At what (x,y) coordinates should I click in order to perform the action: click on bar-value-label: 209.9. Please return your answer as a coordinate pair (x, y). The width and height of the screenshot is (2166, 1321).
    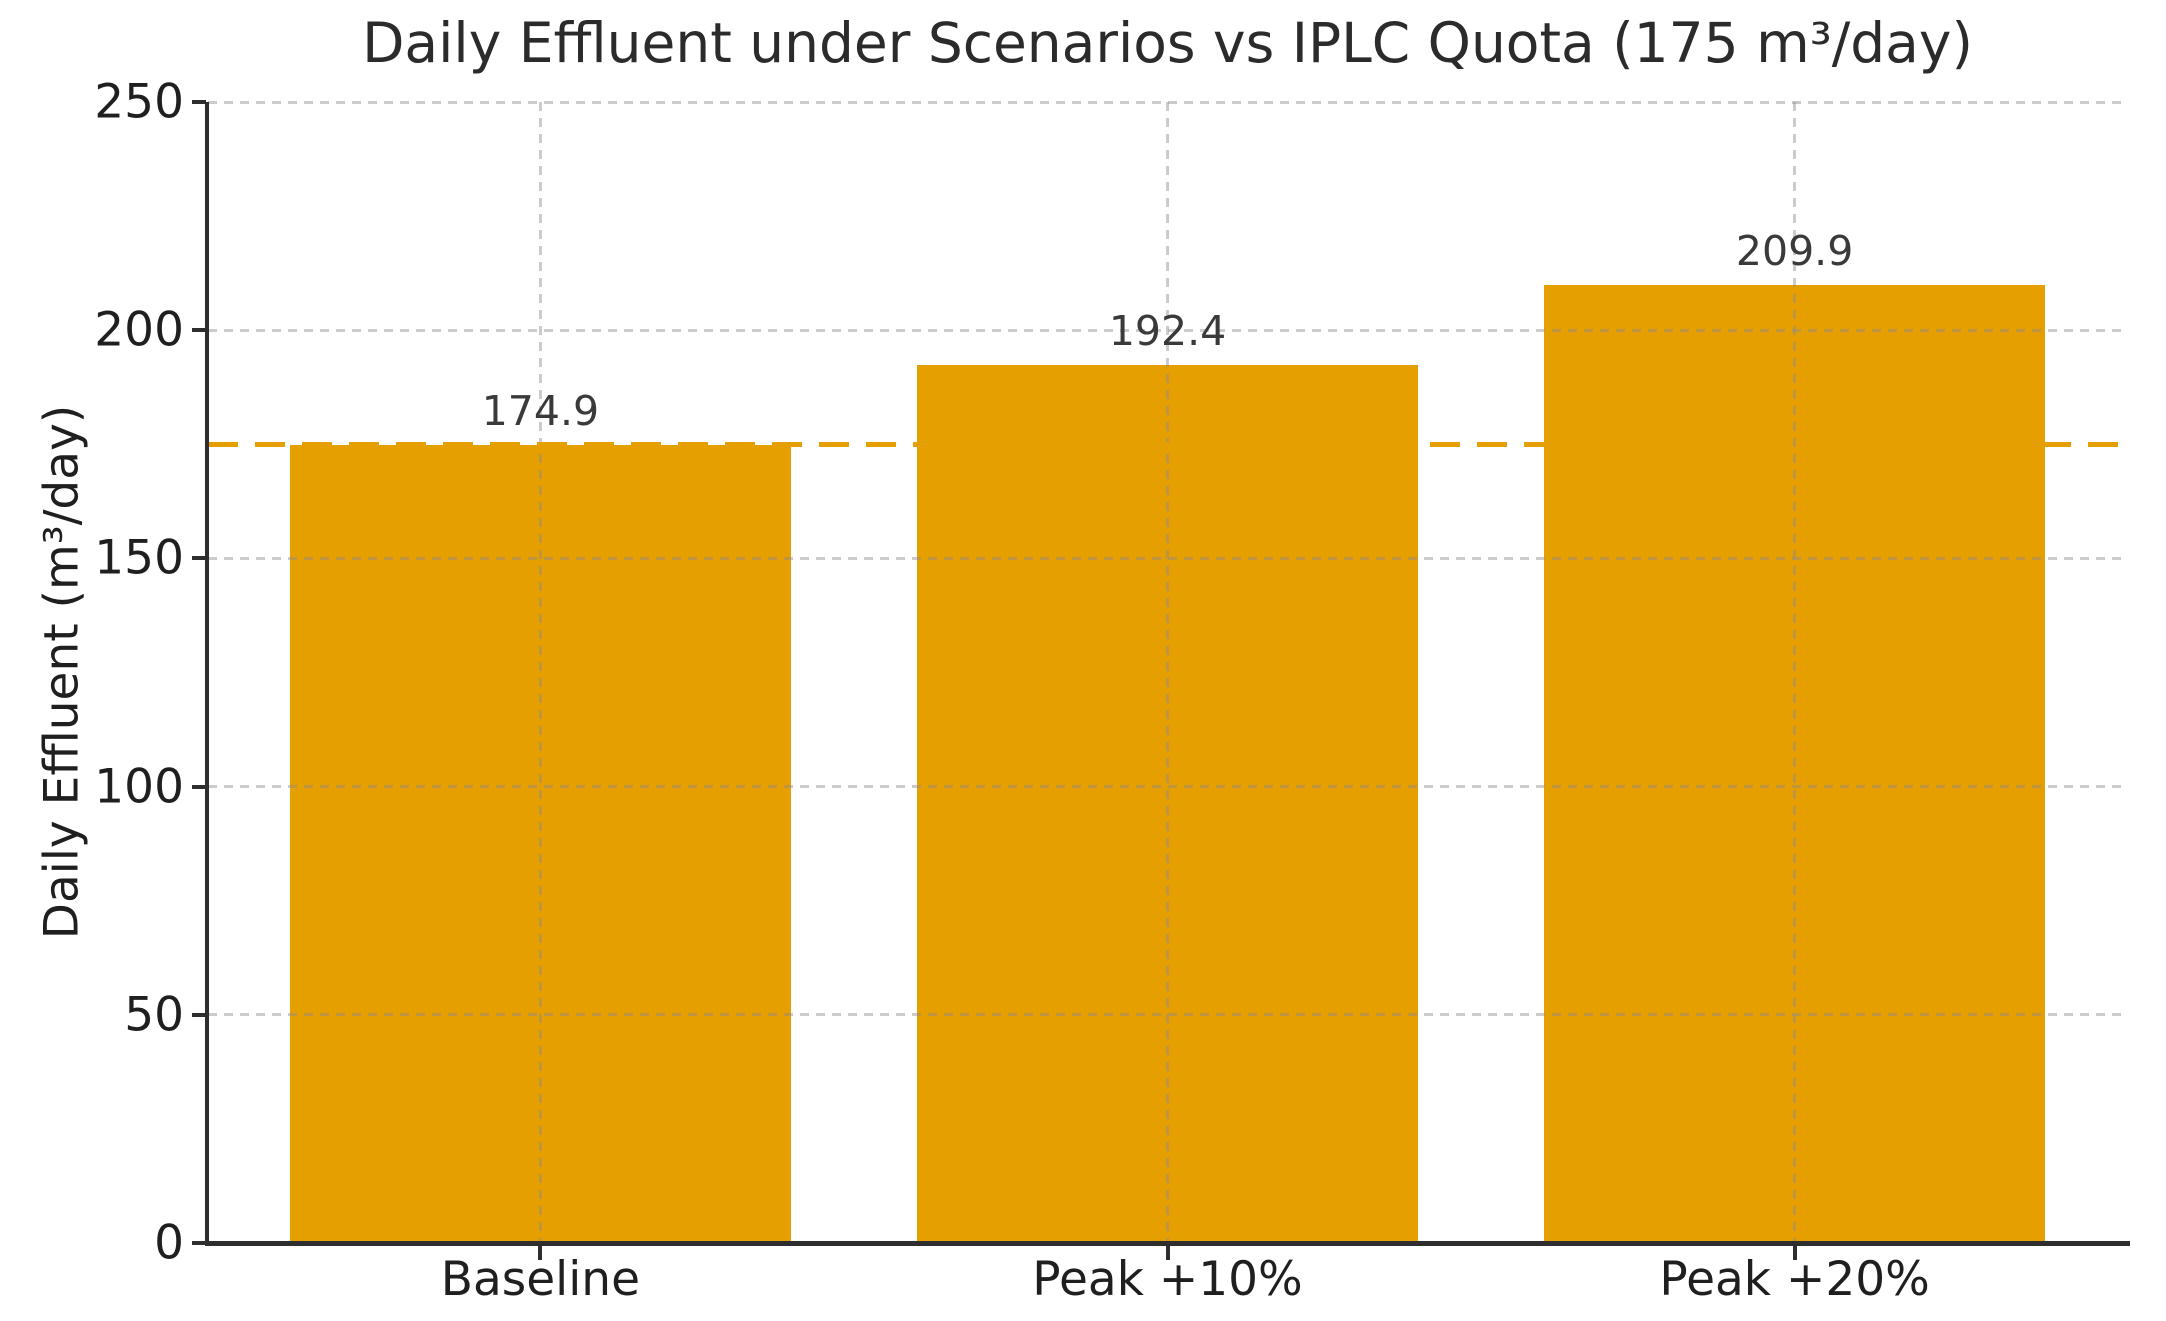
    Looking at the image, I should click on (1794, 251).